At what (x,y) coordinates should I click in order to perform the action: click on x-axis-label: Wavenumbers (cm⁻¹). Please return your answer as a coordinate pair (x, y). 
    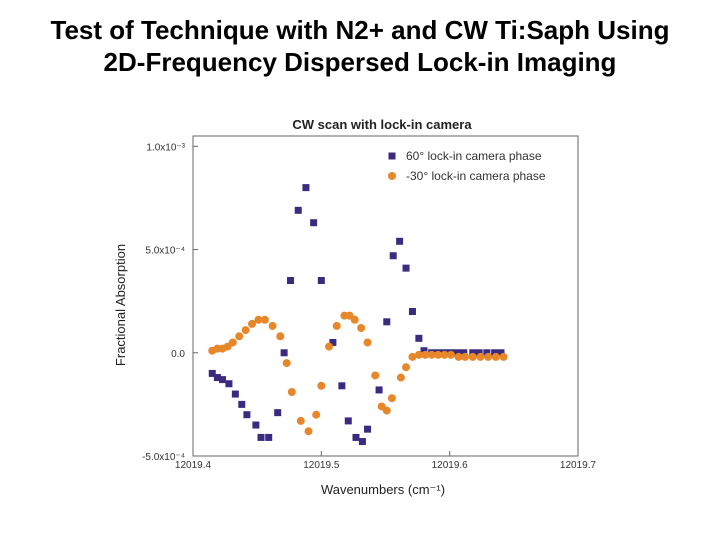
    Looking at the image, I should click on (383, 489).